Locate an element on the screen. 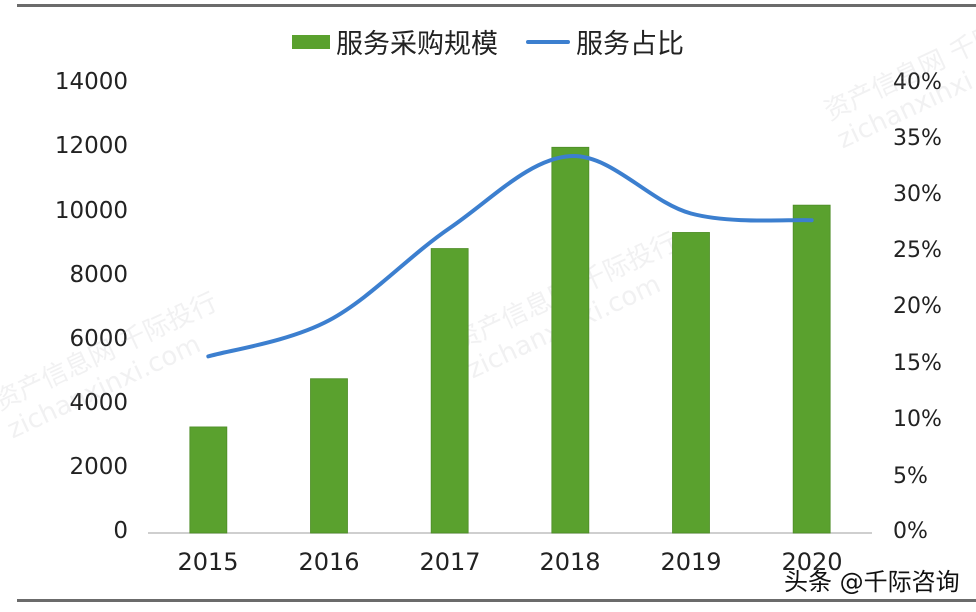 This screenshot has width=976, height=612. right-axis-tick: 25% is located at coordinates (917, 250).